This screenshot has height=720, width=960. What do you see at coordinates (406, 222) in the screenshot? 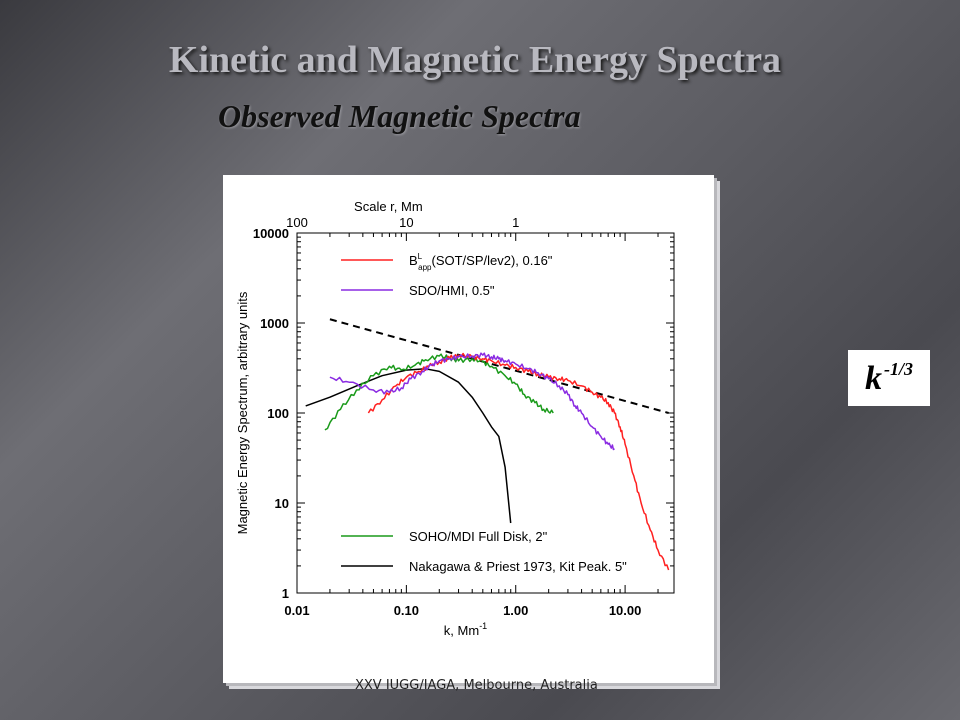
I see `top-tick-label: 10` at bounding box center [406, 222].